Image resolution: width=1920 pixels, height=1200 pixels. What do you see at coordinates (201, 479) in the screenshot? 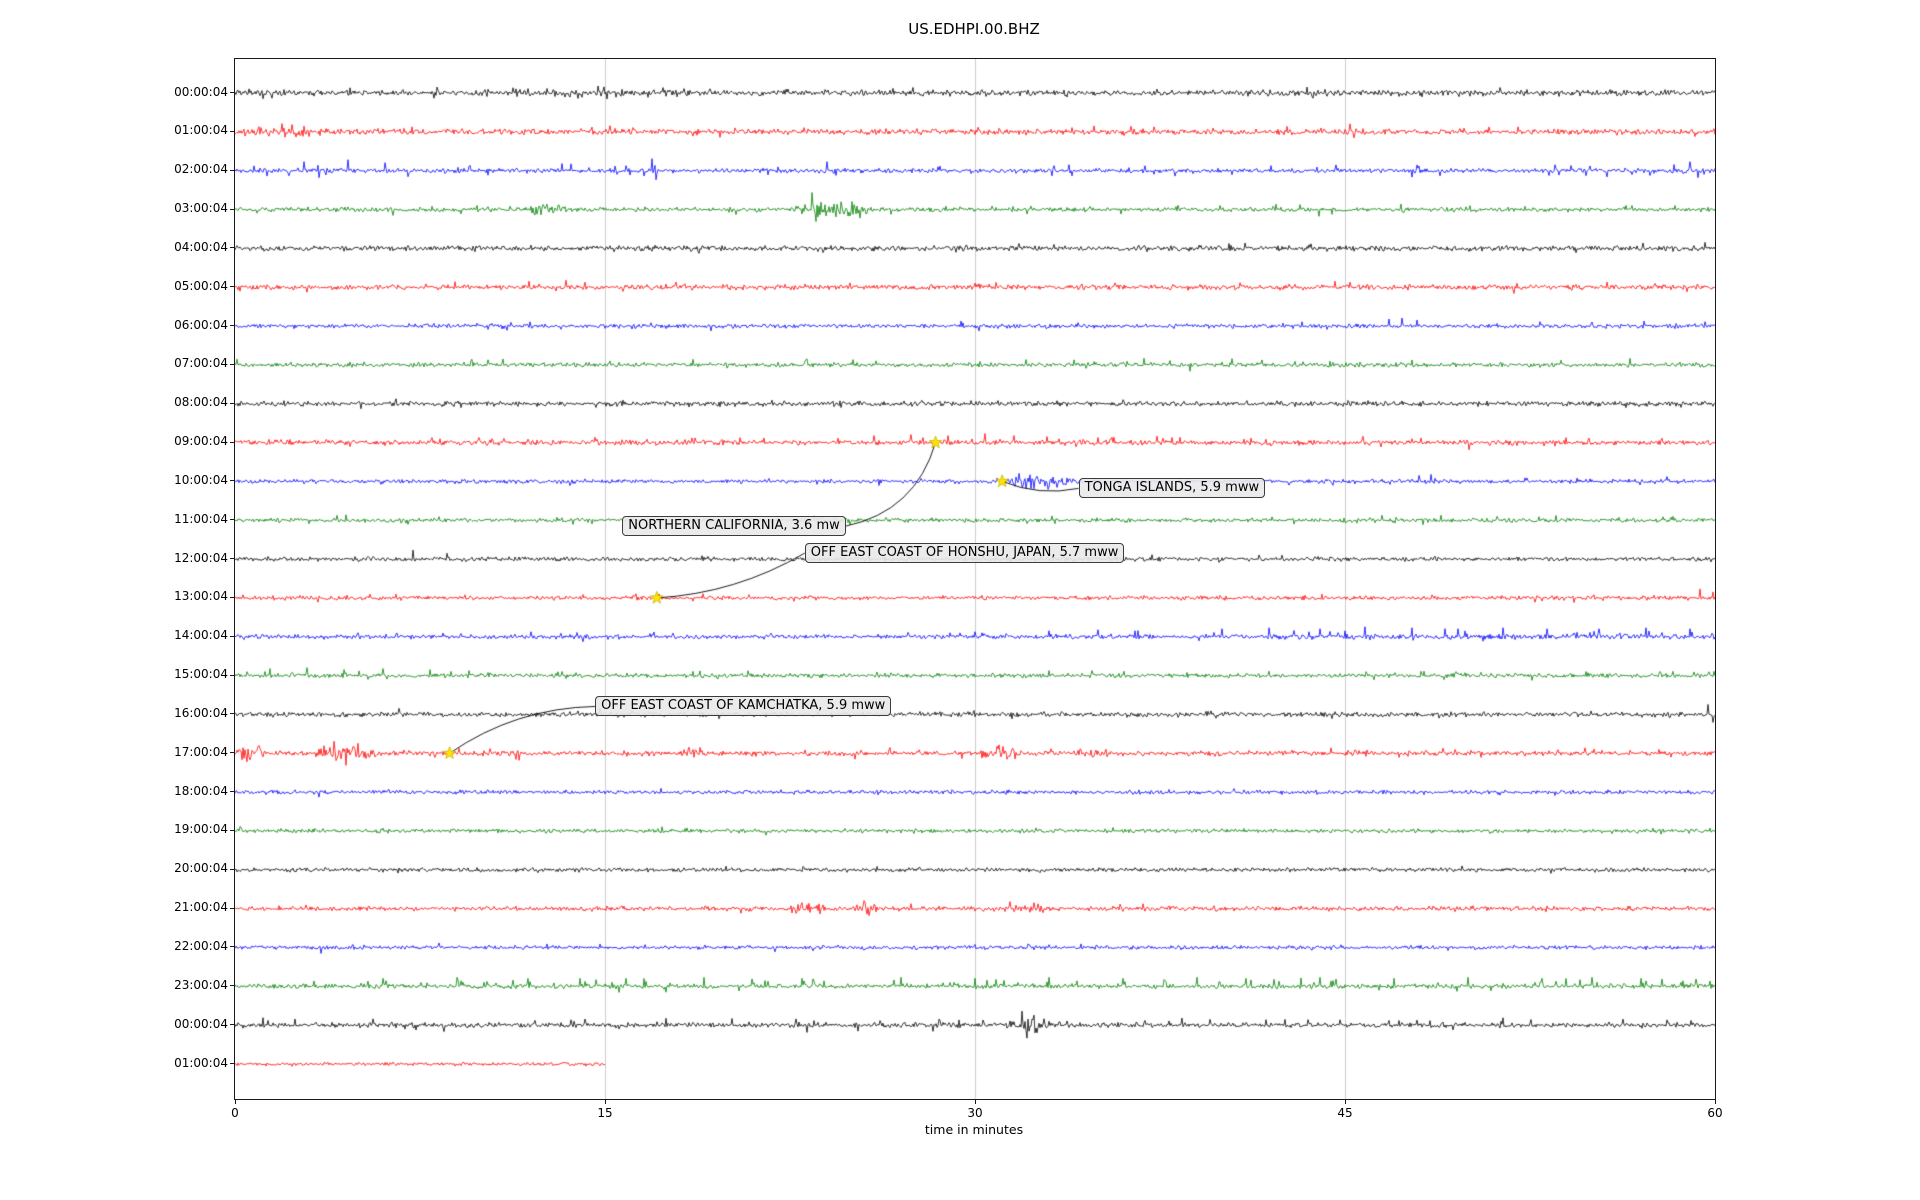
I see `y-axis-label: 10:00:04` at bounding box center [201, 479].